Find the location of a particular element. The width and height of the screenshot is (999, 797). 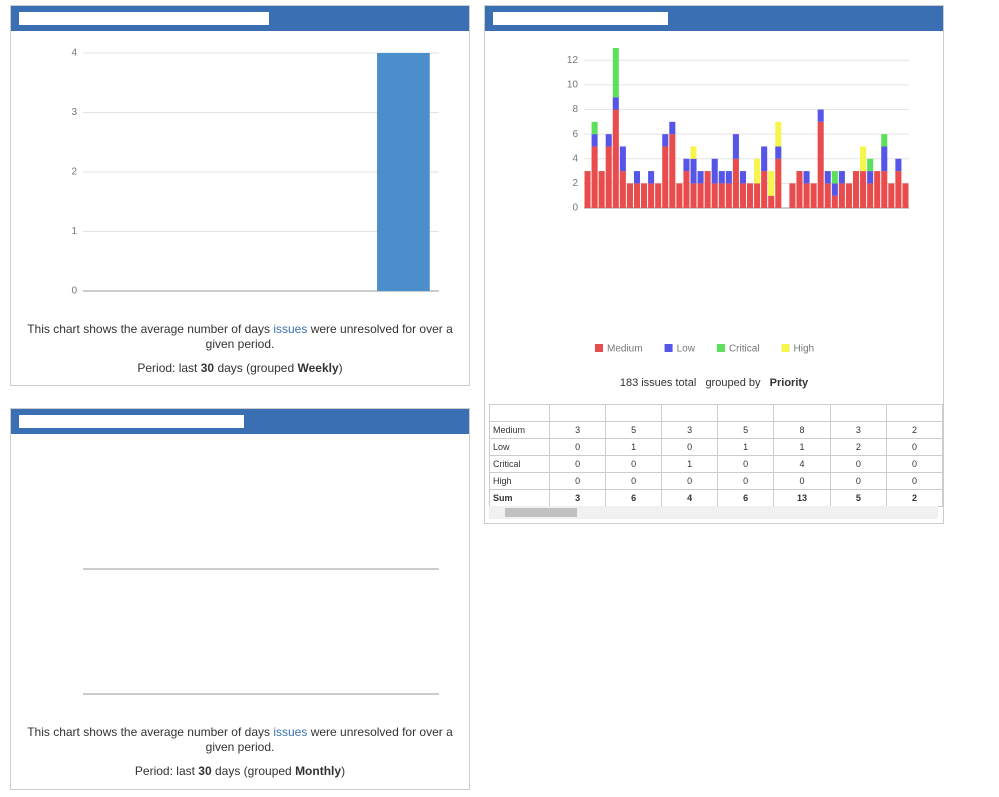

row-label: Medium is located at coordinates (519, 430).